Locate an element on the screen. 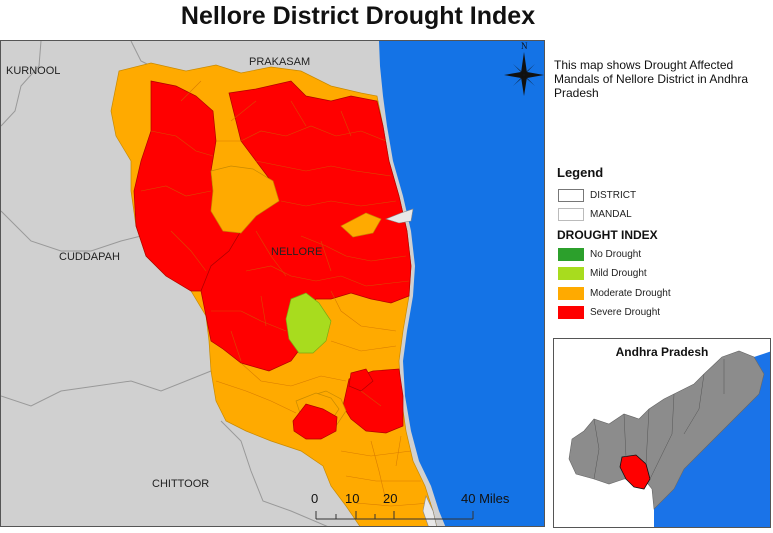  scale-bar: 0 10 20 40 Miles is located at coordinates (410, 505).